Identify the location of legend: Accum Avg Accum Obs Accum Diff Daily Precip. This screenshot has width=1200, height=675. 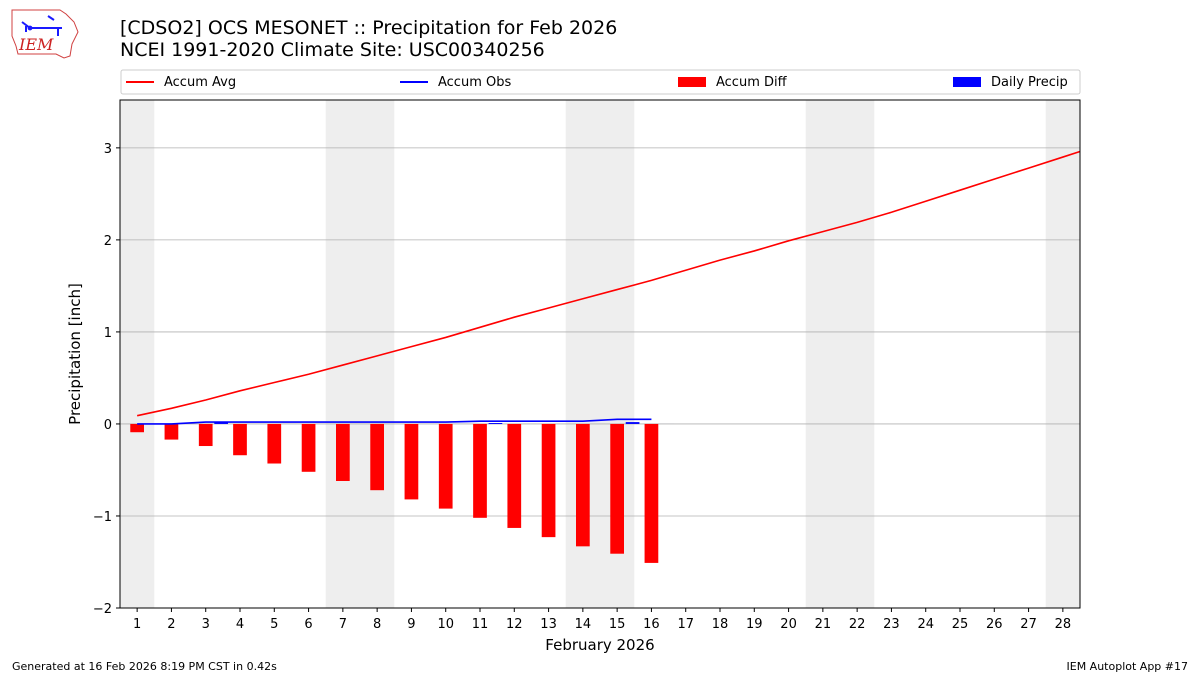
(600, 82).